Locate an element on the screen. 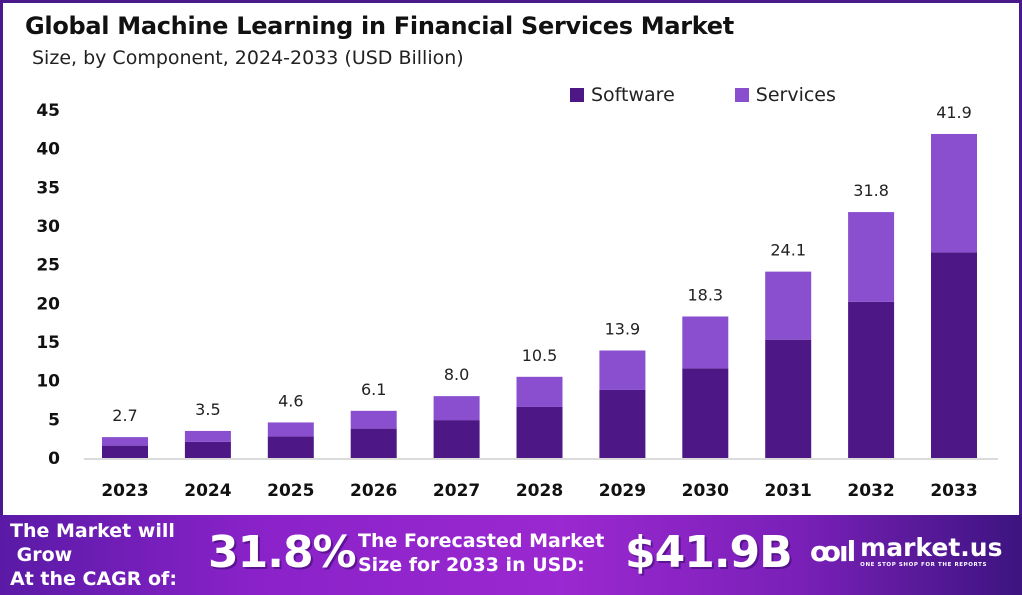 The image size is (1022, 595). data-label-2027: 8.0 is located at coordinates (456, 374).